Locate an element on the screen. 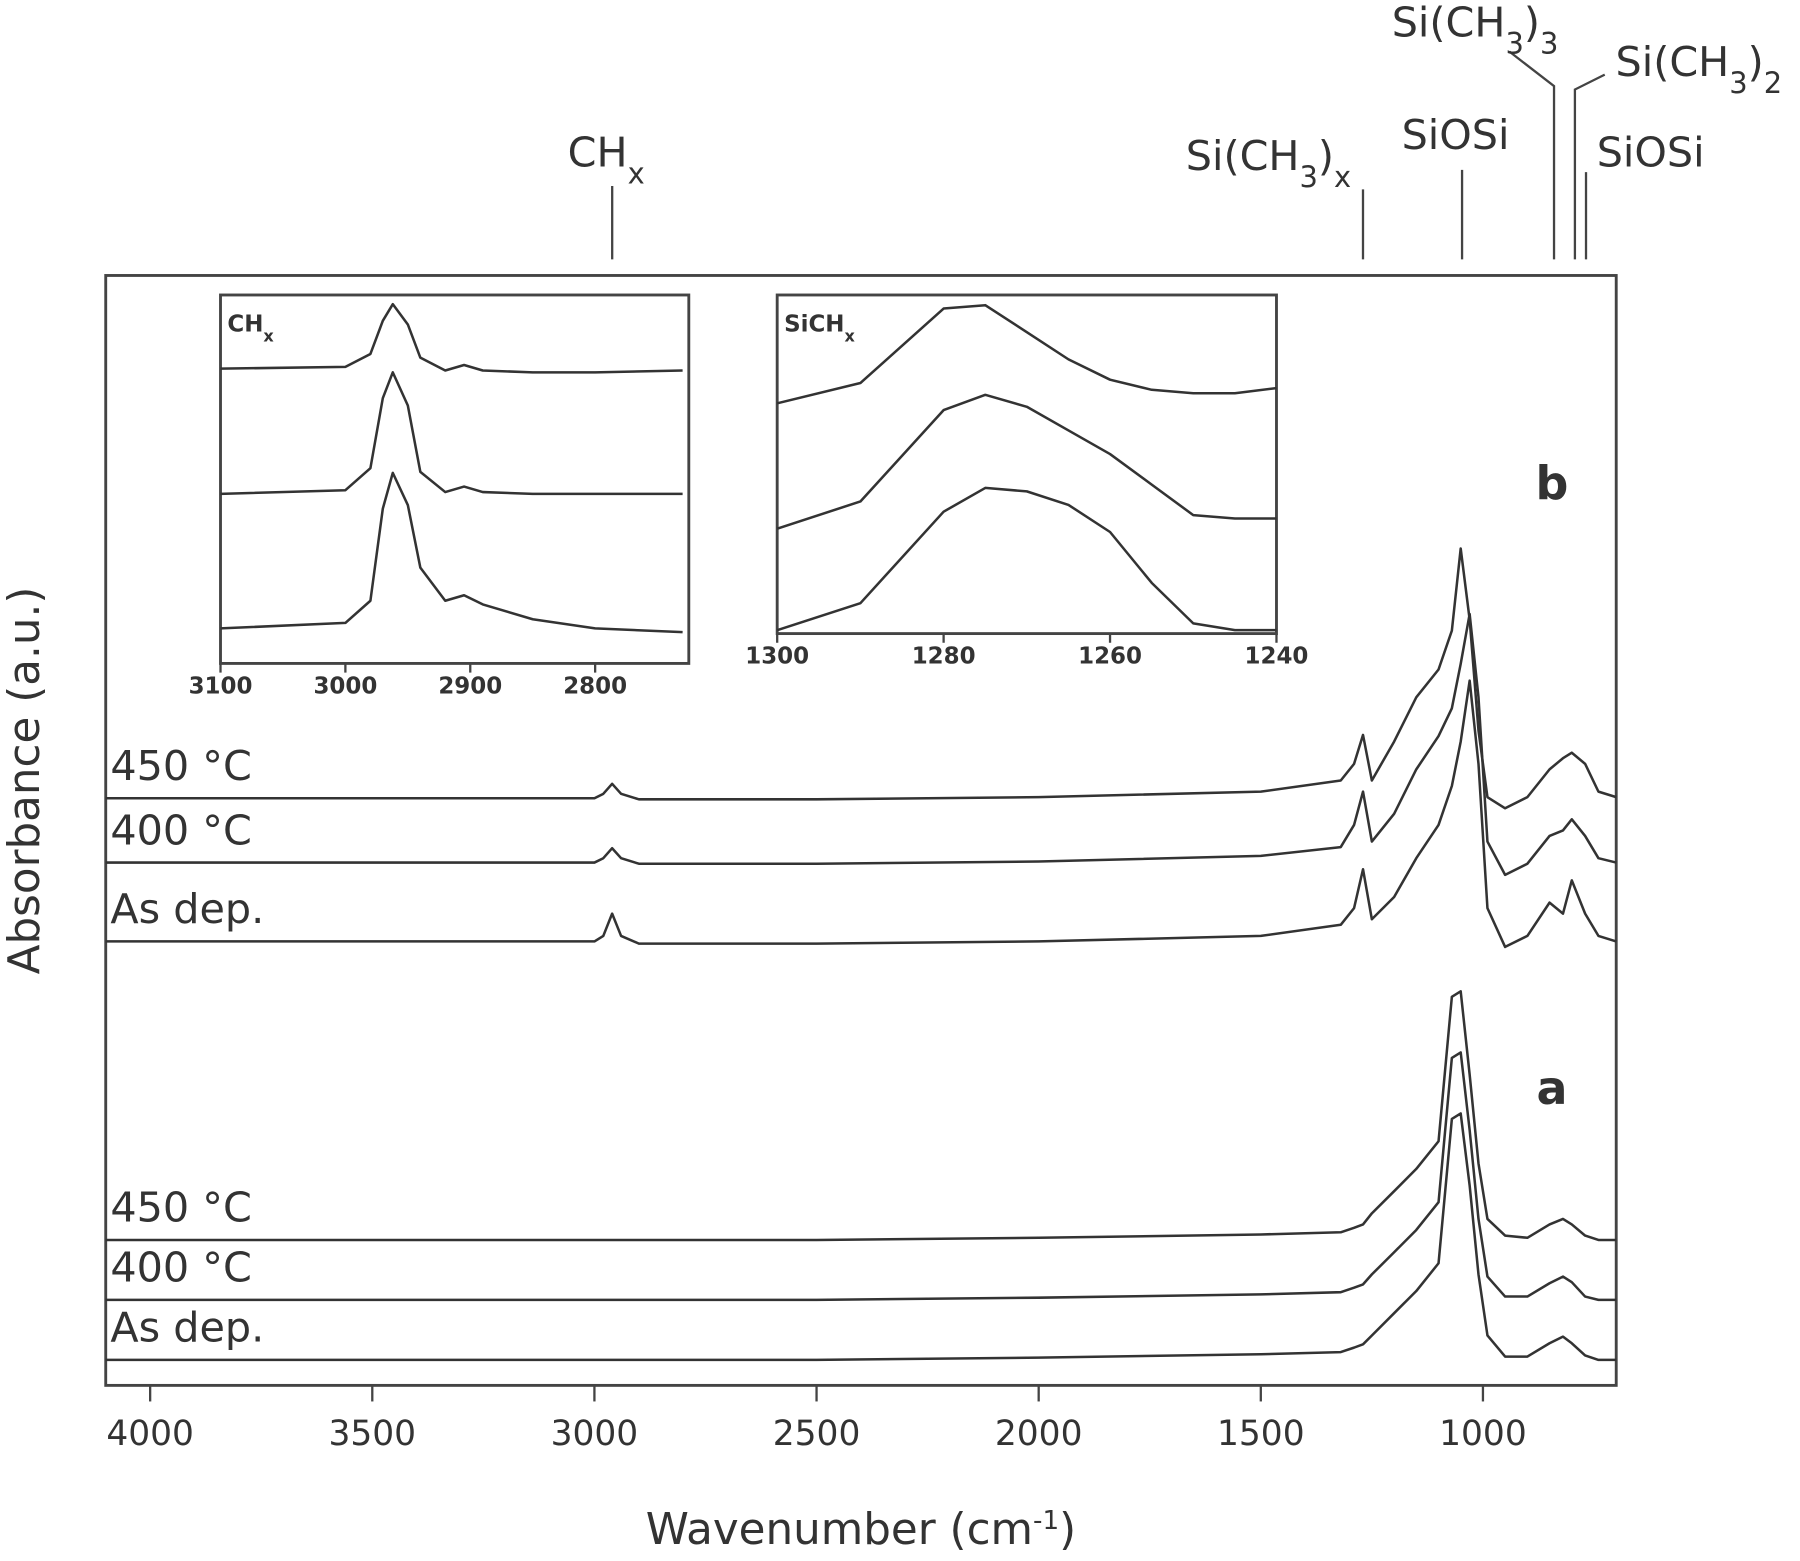  inset-label: CHx is located at coordinates (250, 329).